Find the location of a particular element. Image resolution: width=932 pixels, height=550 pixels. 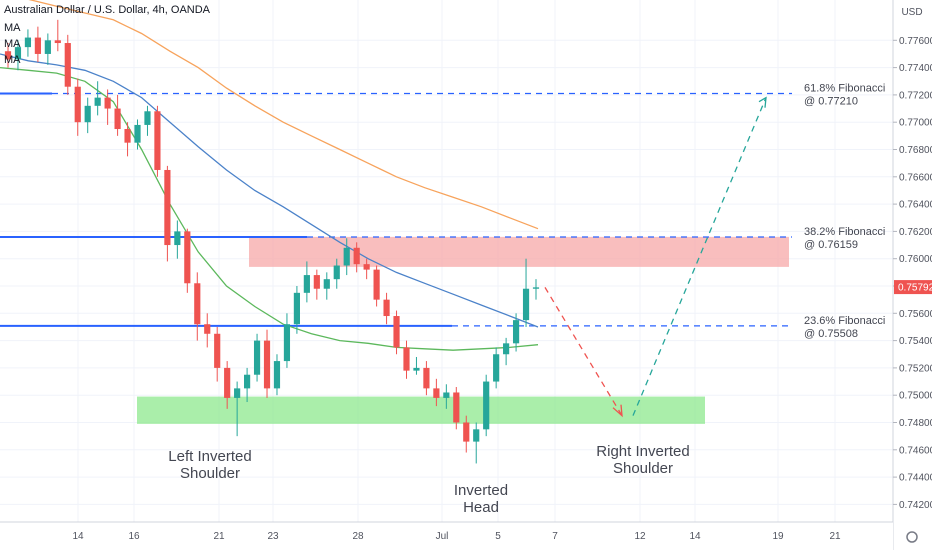

projection-down-arrowhead is located at coordinates (617, 411).